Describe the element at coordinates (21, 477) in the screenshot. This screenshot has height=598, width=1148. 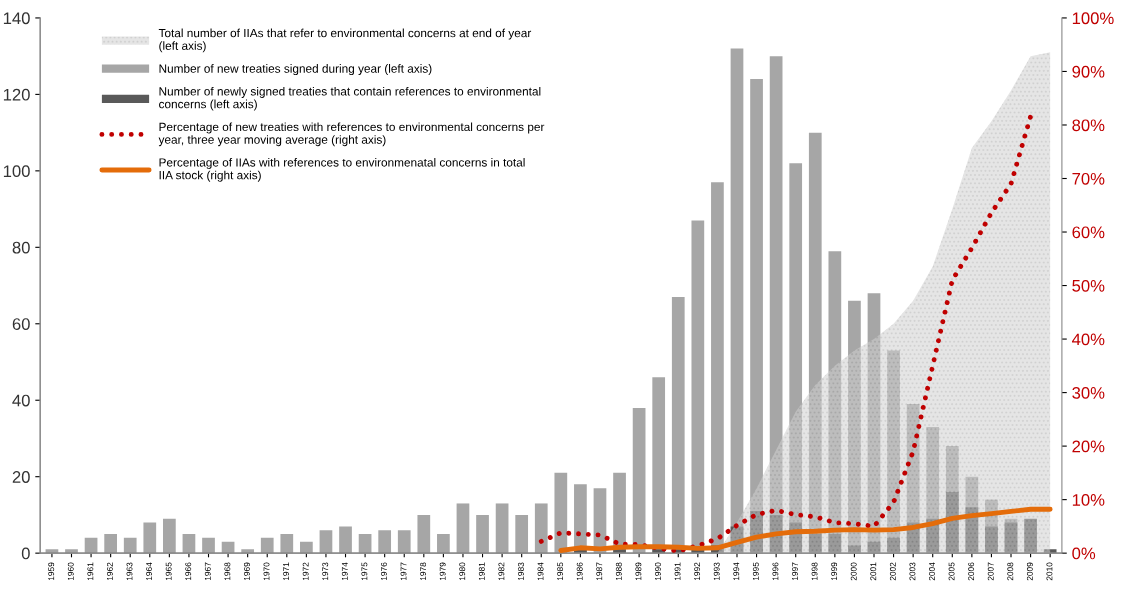
I see `y-tick-label: 20` at that location.